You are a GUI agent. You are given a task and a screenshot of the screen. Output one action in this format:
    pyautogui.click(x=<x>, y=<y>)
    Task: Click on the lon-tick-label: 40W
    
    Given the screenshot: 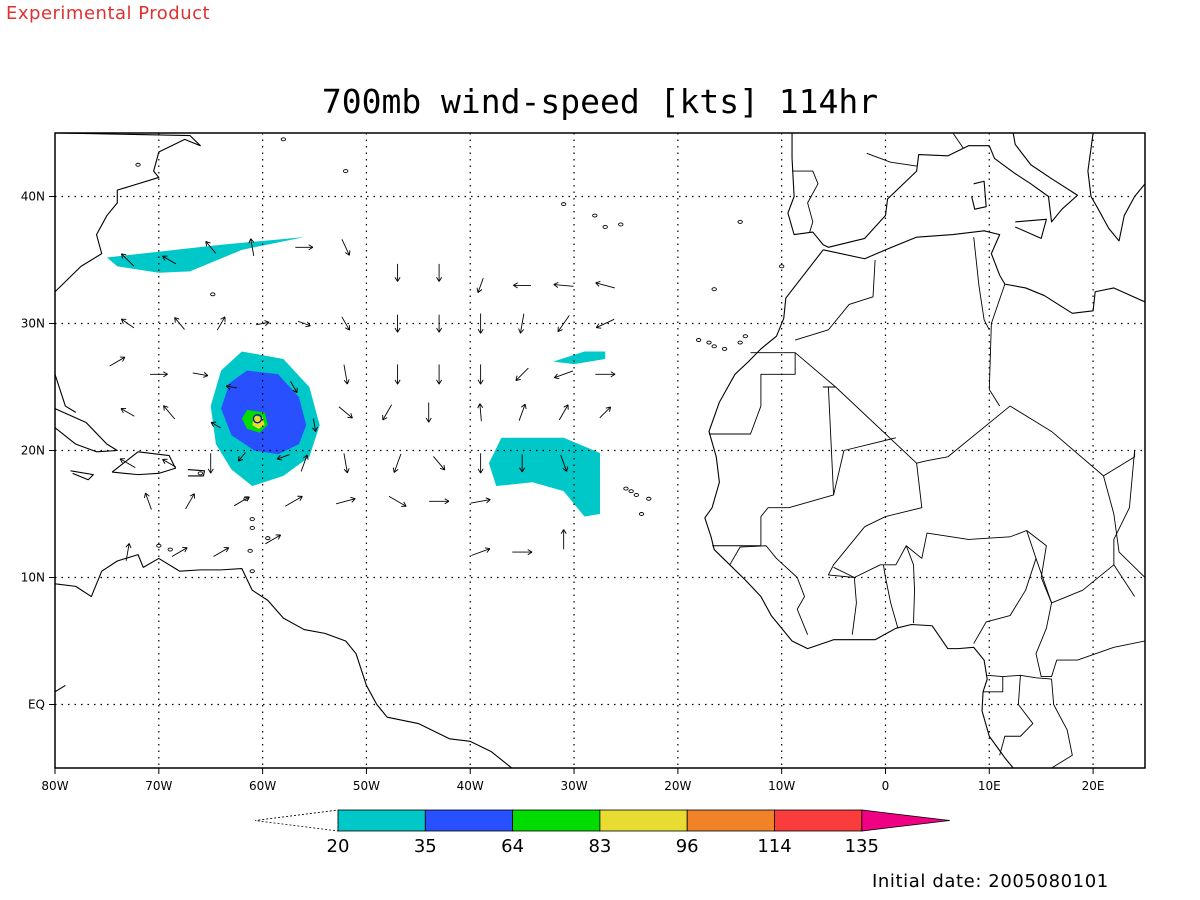 What is the action you would take?
    pyautogui.click(x=470, y=786)
    